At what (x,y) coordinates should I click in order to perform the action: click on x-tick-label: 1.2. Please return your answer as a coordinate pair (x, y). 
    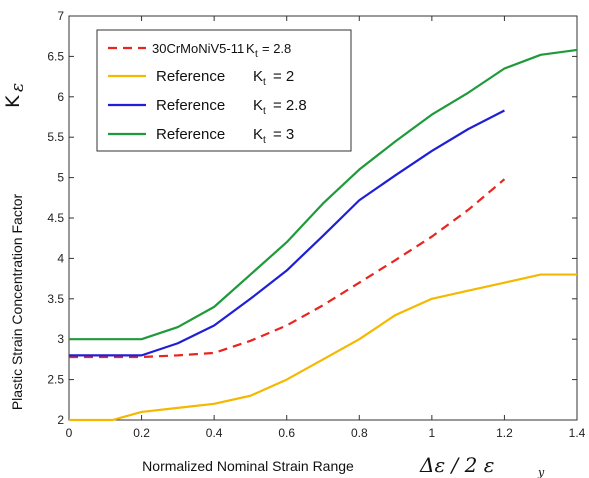
    Looking at the image, I should click on (504, 433).